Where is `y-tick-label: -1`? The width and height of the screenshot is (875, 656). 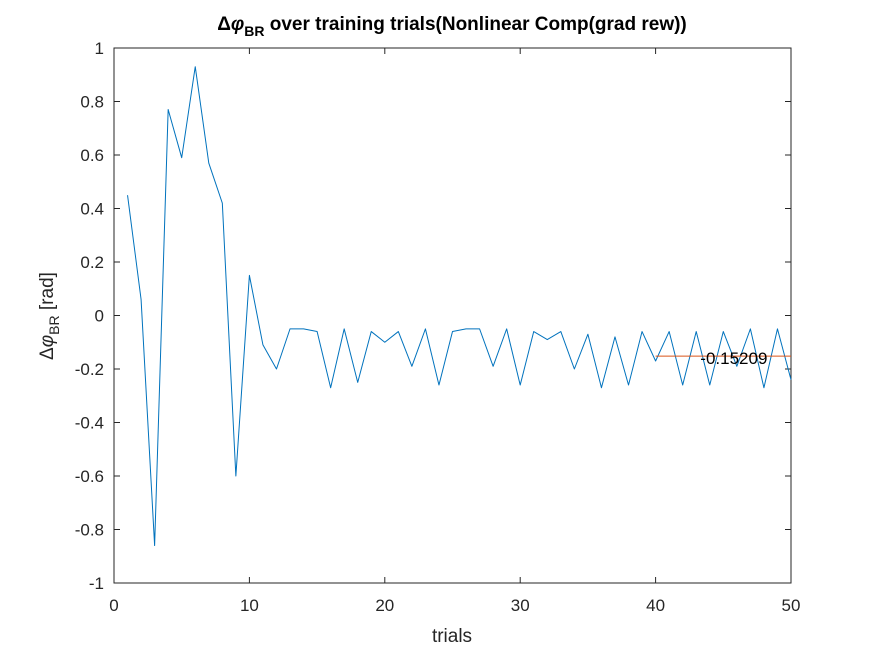
y-tick-label: -1 is located at coordinates (96, 583).